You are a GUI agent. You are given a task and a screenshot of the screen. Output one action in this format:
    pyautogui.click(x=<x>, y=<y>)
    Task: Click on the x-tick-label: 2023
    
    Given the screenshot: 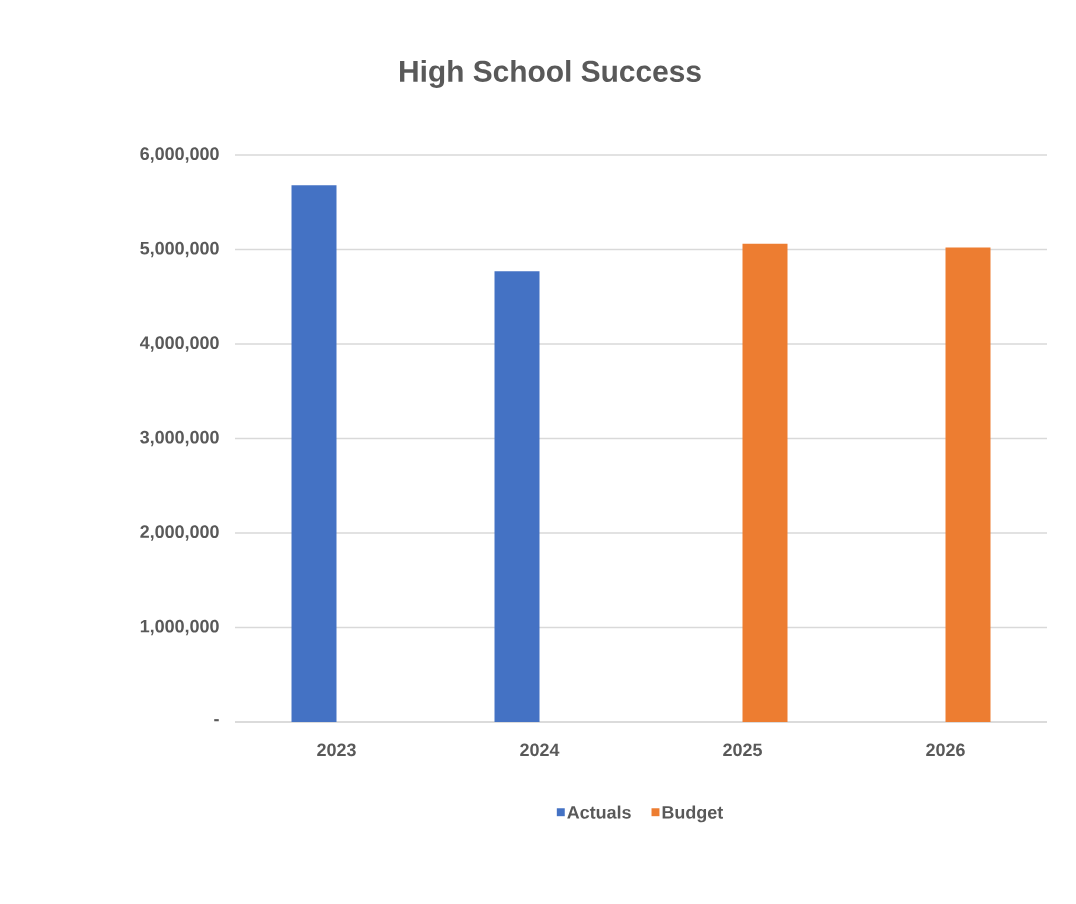 What is the action you would take?
    pyautogui.click(x=336, y=750)
    